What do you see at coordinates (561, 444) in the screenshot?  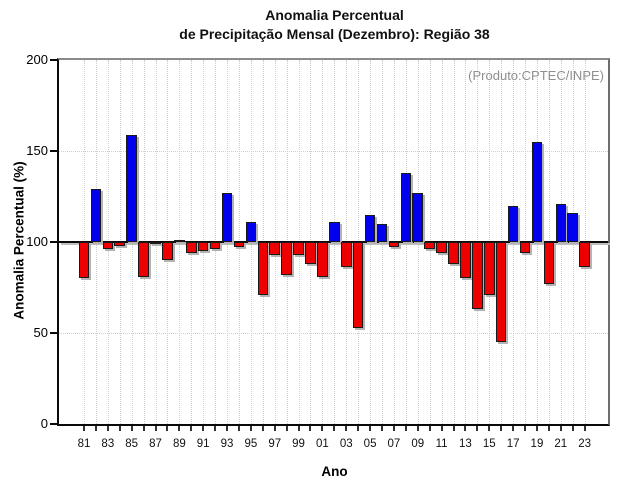 I see `x-tick-label: 21` at bounding box center [561, 444].